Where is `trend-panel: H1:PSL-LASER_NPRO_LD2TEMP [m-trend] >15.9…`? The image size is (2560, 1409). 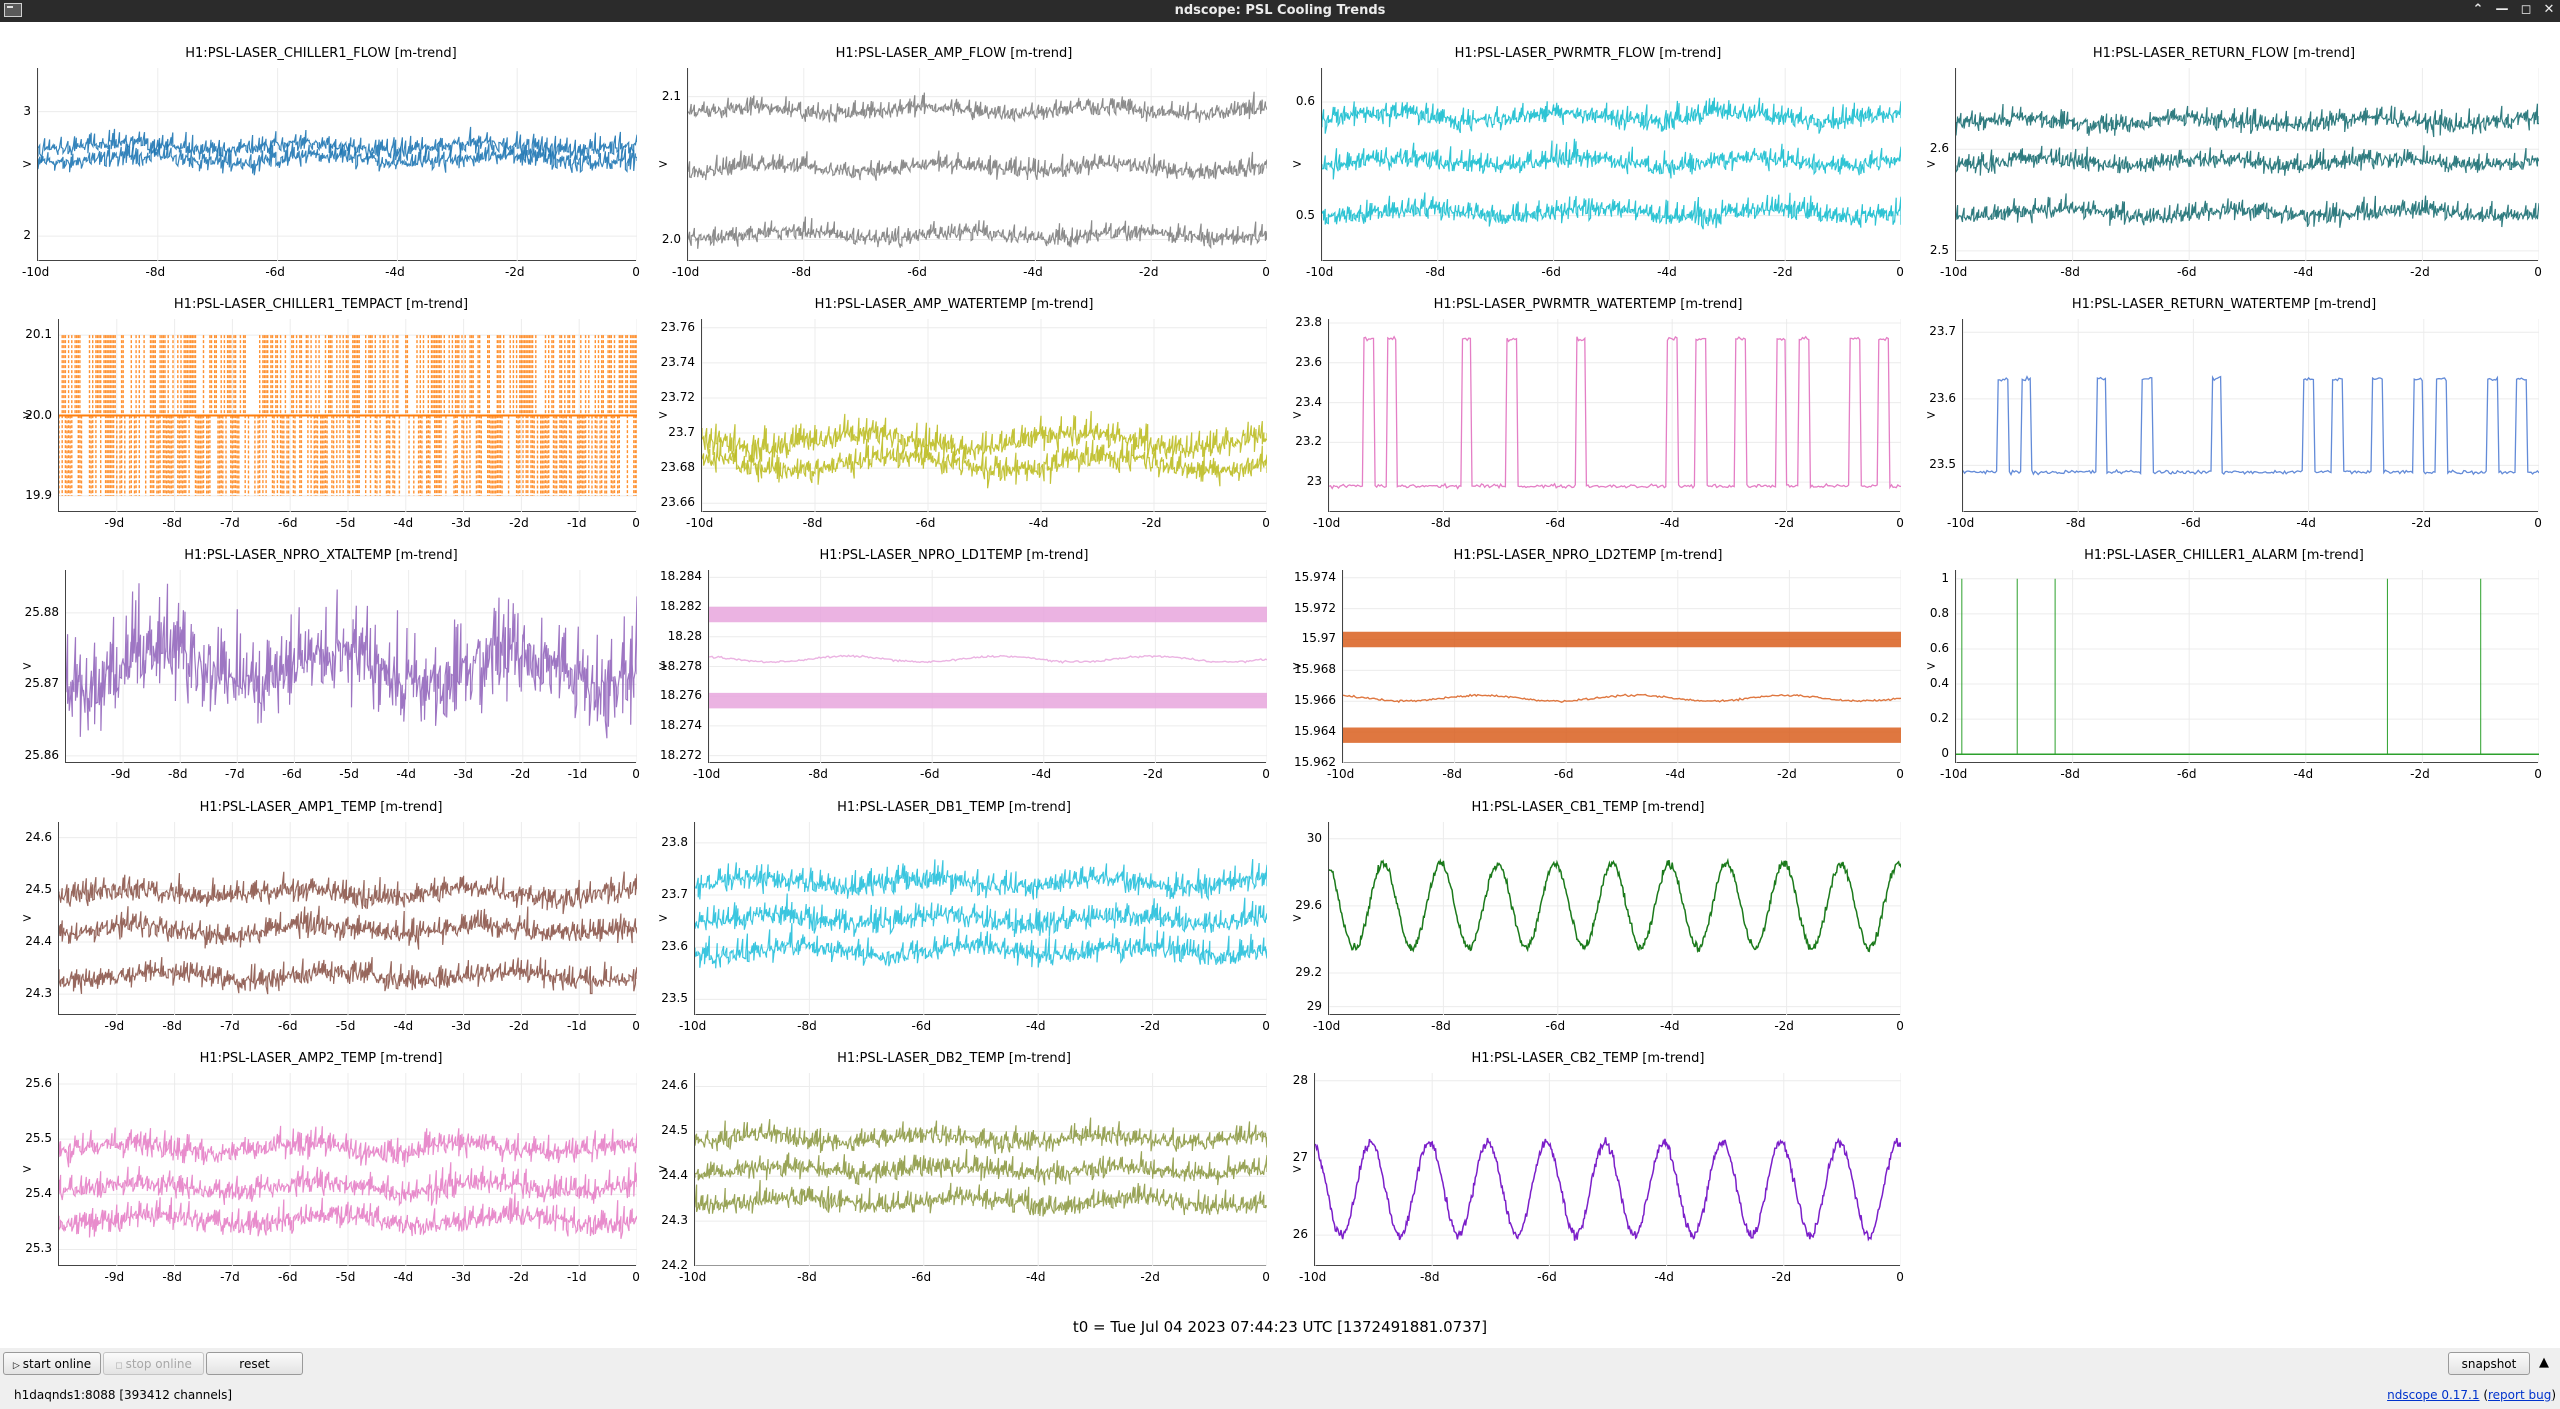 trend-panel: H1:PSL-LASER_NPRO_LD2TEMP [m-trend] >15.9… is located at coordinates (1588, 672).